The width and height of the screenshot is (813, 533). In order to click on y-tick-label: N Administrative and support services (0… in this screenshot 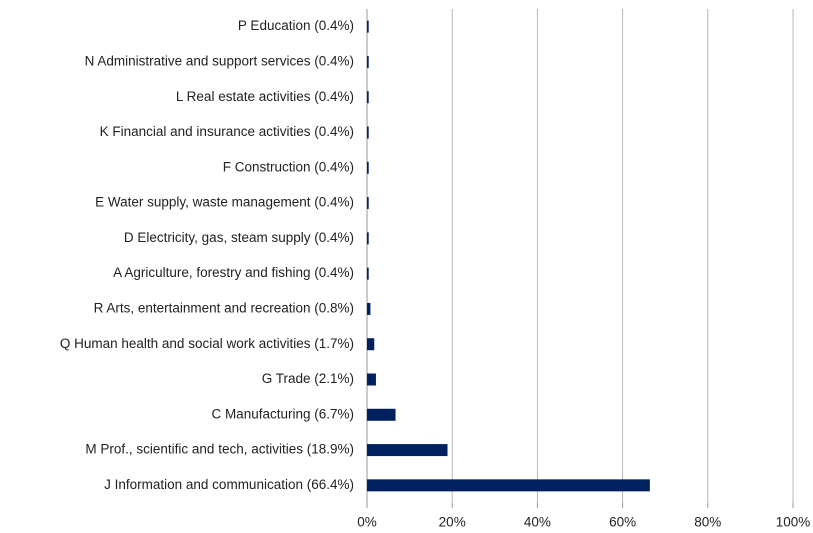, I will do `click(219, 60)`.